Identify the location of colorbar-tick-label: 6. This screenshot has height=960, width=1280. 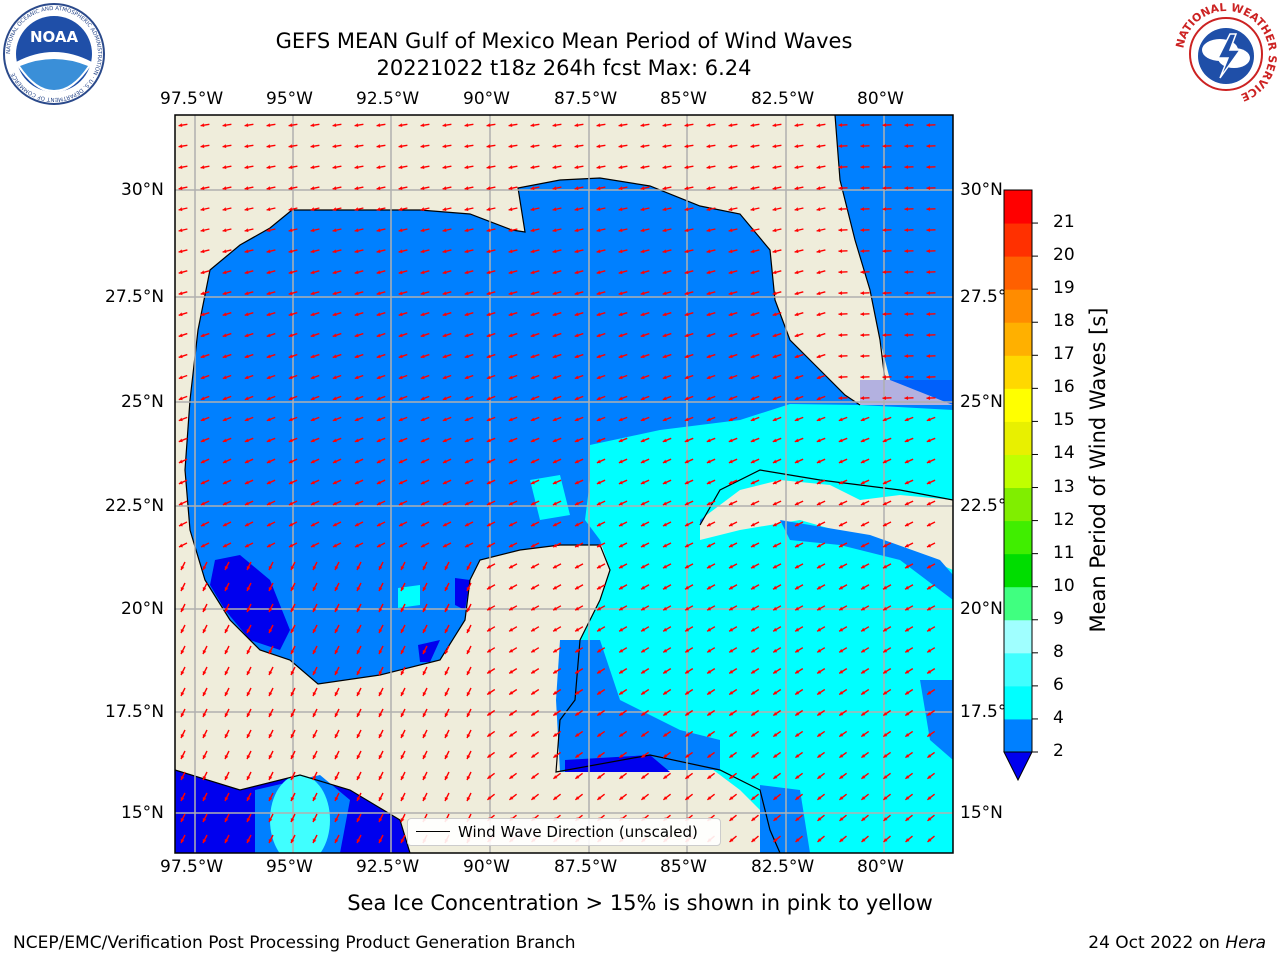
(1058, 684).